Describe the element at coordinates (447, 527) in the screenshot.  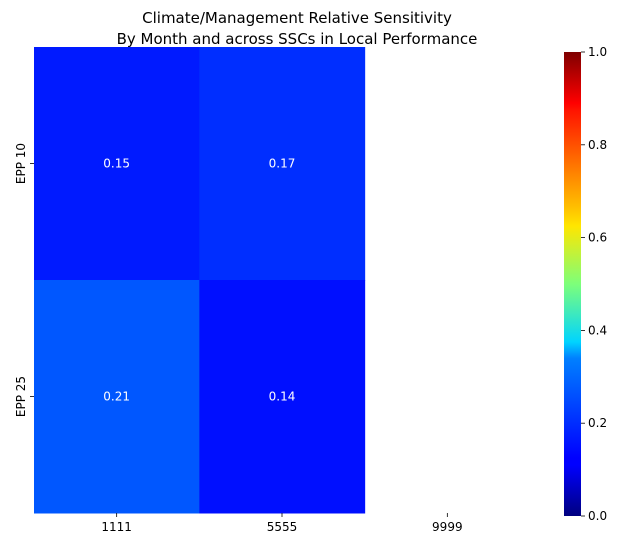
I see `x-tick-label: 9999` at that location.